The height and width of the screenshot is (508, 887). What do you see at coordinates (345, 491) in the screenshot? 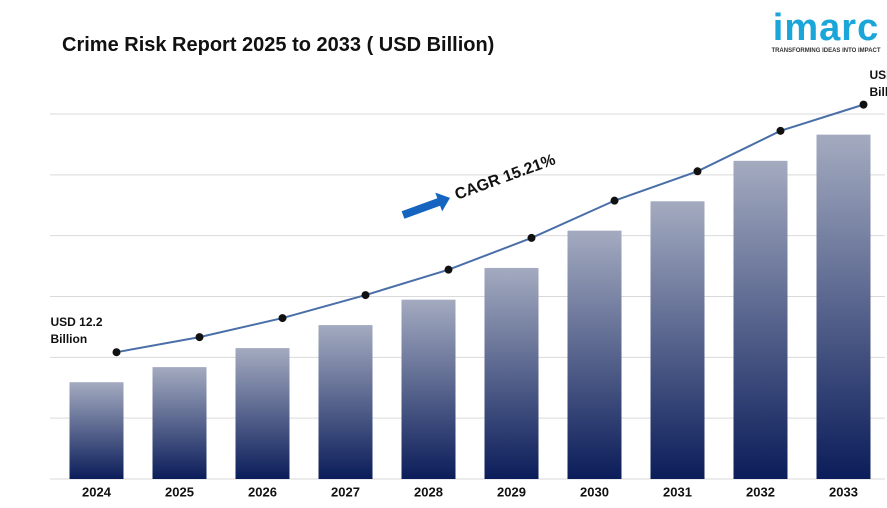
I see `x-tick-label: 2027` at bounding box center [345, 491].